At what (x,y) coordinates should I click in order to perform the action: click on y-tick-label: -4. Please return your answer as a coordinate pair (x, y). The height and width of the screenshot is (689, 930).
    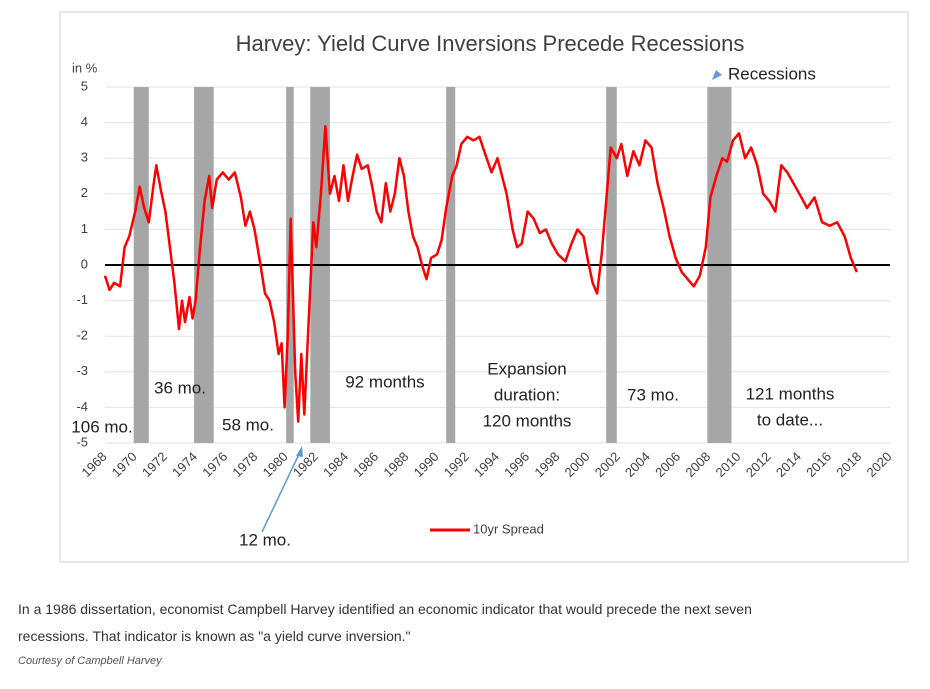
    Looking at the image, I should click on (82, 406).